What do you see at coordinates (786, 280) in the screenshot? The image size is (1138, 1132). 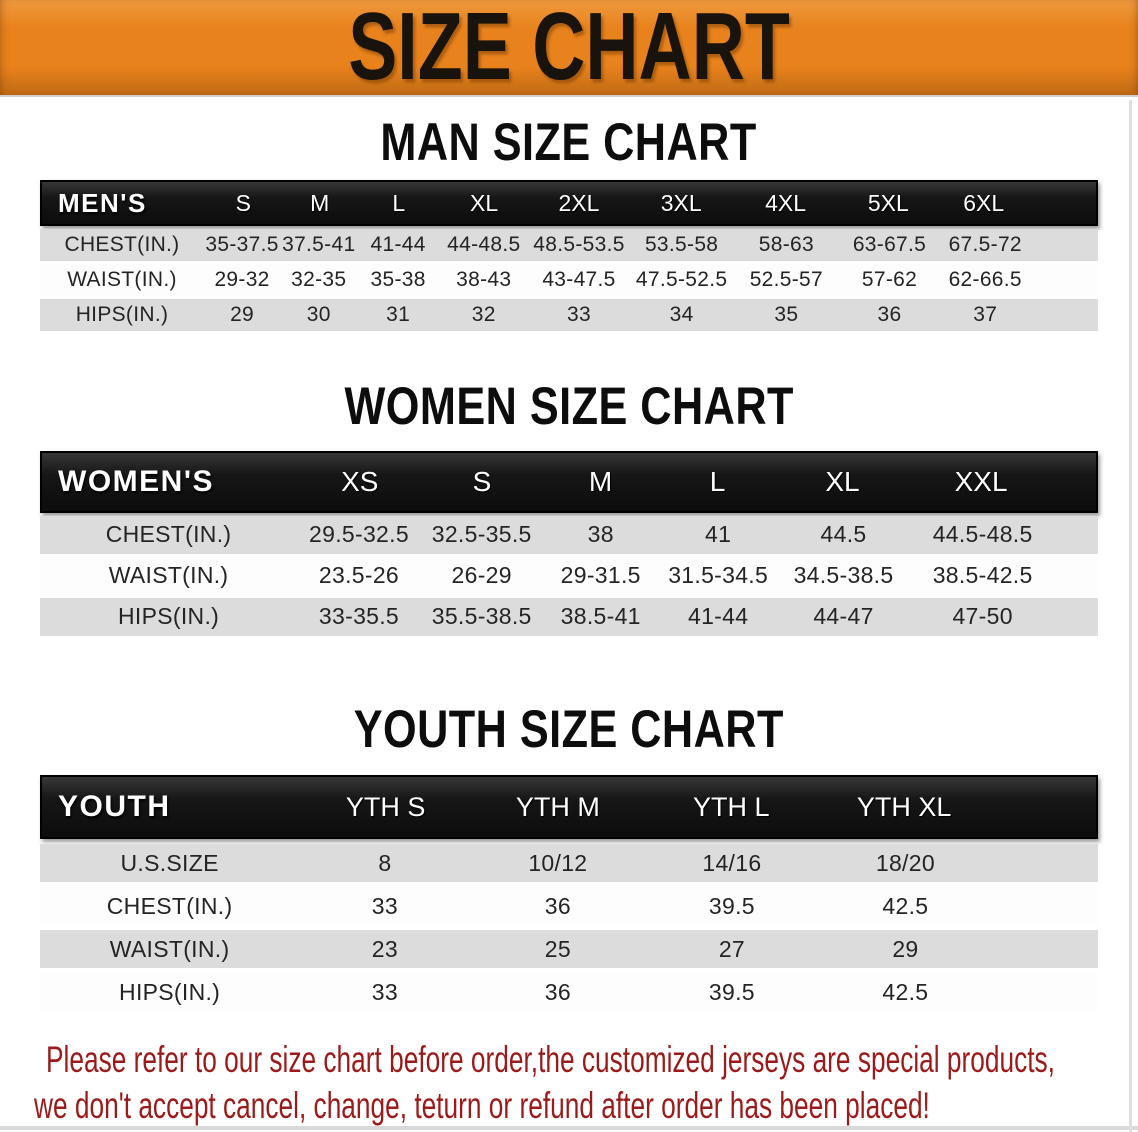 I see `size-value-cell: 52.5-57` at bounding box center [786, 280].